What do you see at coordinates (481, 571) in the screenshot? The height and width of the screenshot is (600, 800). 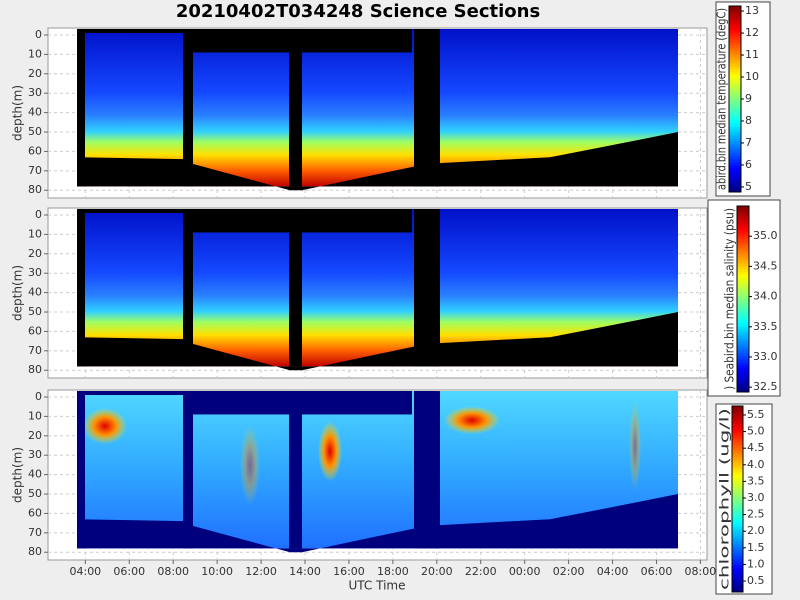 I see `x-tick-label: 22:00` at bounding box center [481, 571].